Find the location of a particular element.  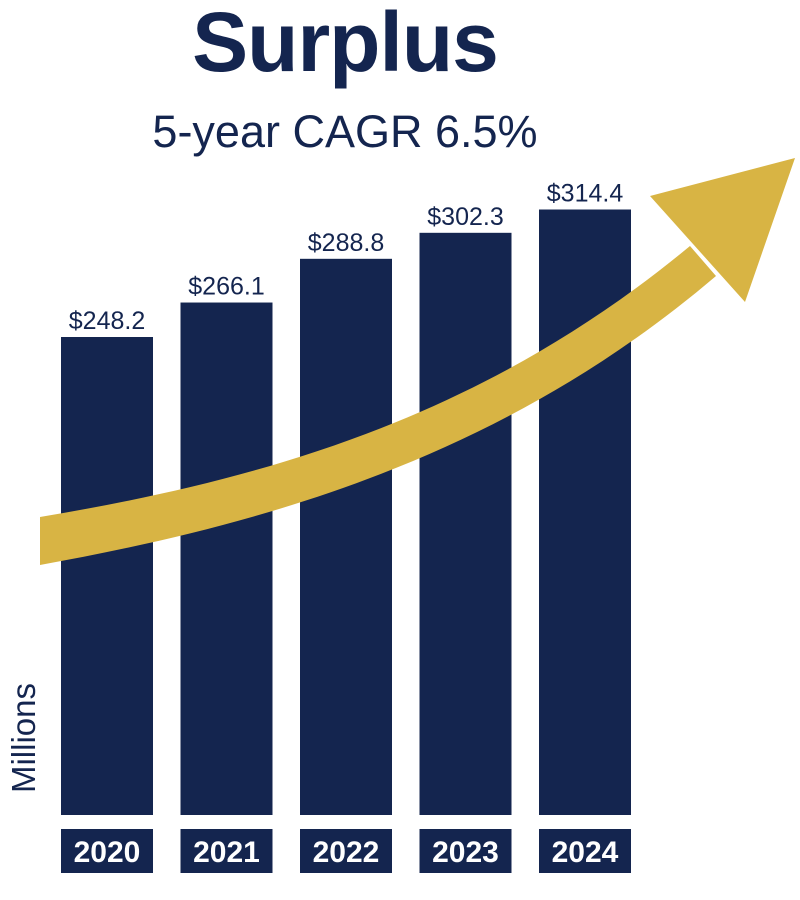

bar-2022 is located at coordinates (346, 537).